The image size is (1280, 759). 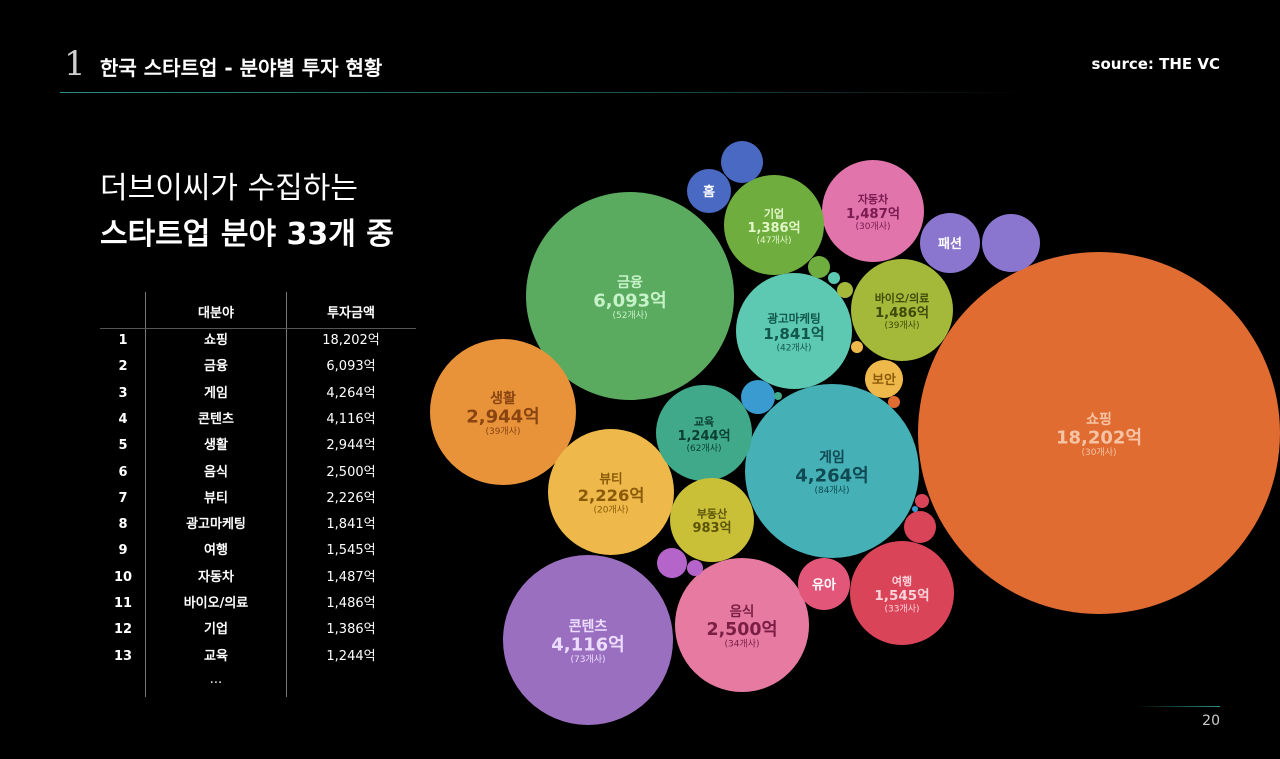 What do you see at coordinates (774, 213) in the screenshot?
I see `bubble-category-label: 기업` at bounding box center [774, 213].